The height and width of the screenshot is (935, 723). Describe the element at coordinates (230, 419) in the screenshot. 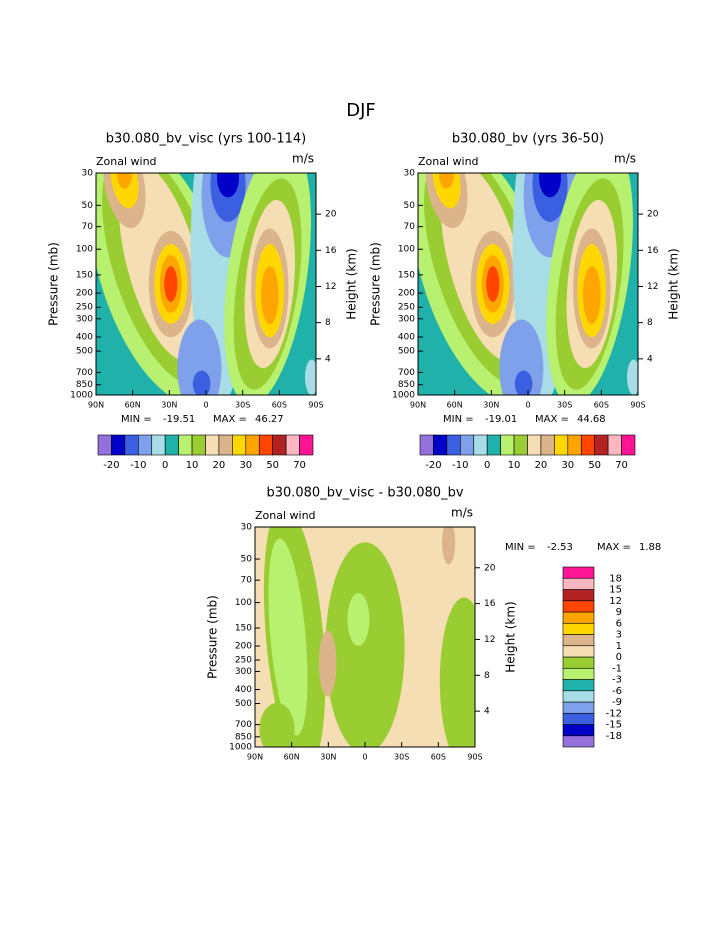

I see `max-label: MAX =` at that location.